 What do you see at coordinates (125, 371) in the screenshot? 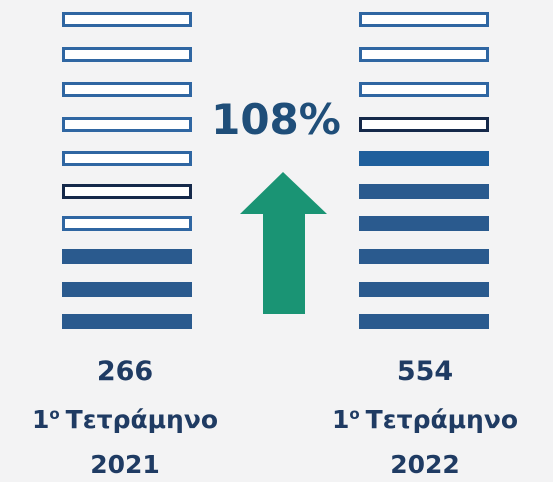
I see `value-label: 266` at bounding box center [125, 371].